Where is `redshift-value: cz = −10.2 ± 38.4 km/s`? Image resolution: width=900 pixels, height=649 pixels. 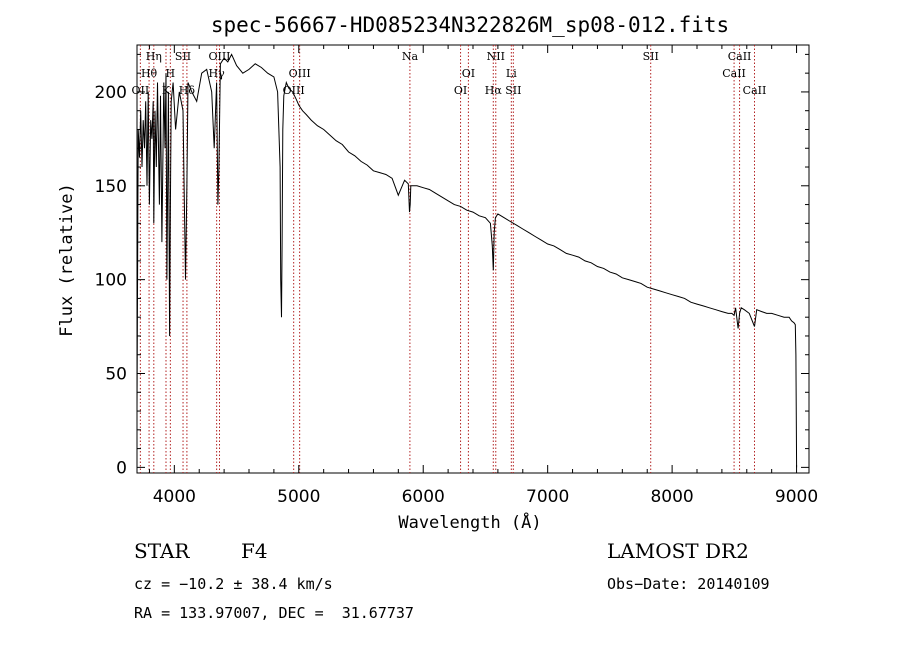 redshift-value: cz = −10.2 ± 38.4 km/s is located at coordinates (233, 584).